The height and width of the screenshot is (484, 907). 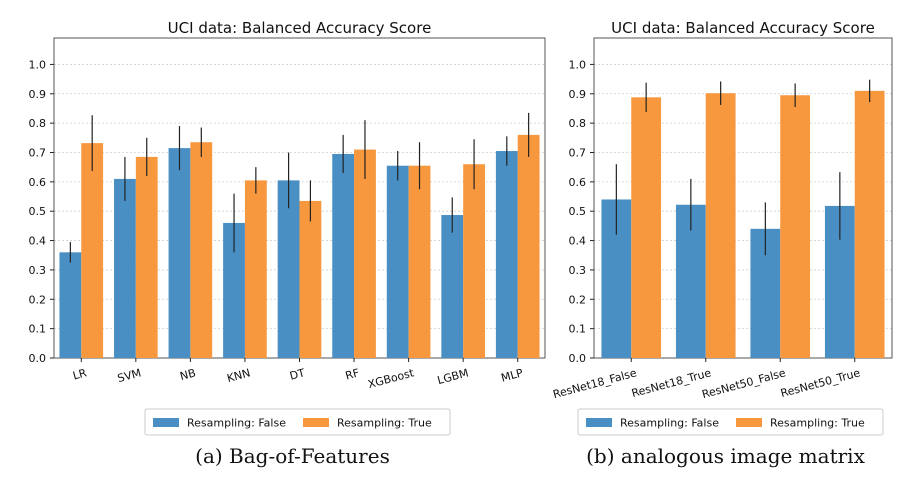 I want to click on bar-true-nb, so click(x=201, y=250).